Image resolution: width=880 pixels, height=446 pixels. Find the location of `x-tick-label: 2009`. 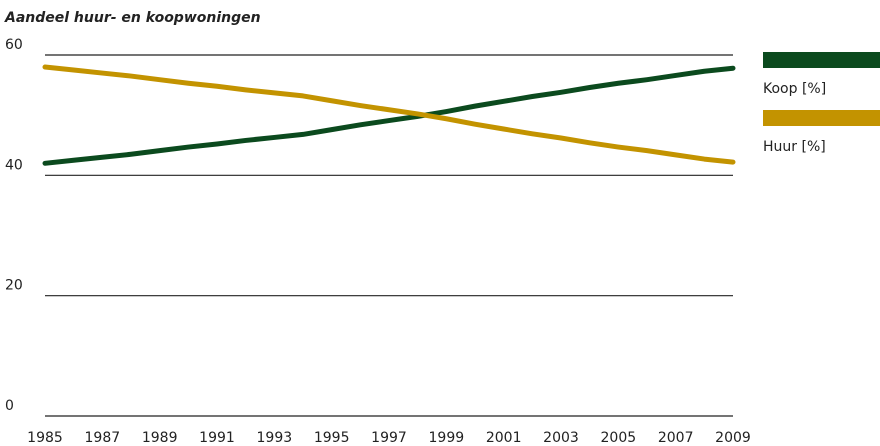

x-tick-label: 2009 is located at coordinates (733, 438).